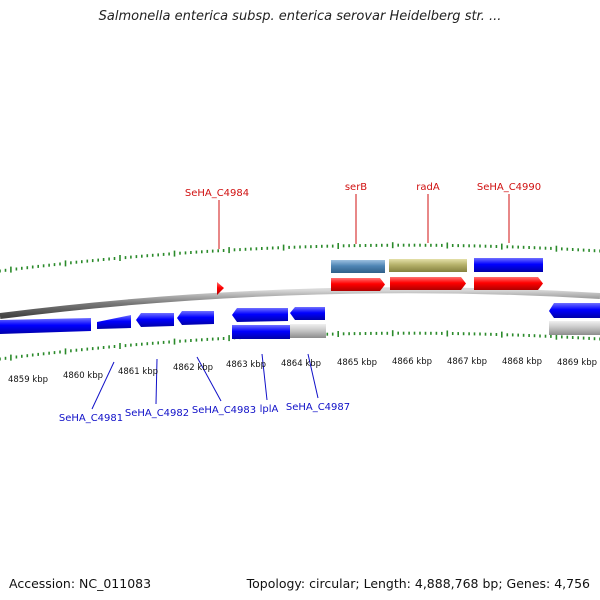 This screenshot has height=600, width=600. I want to click on lower-tick-marks, so click(300, 345).